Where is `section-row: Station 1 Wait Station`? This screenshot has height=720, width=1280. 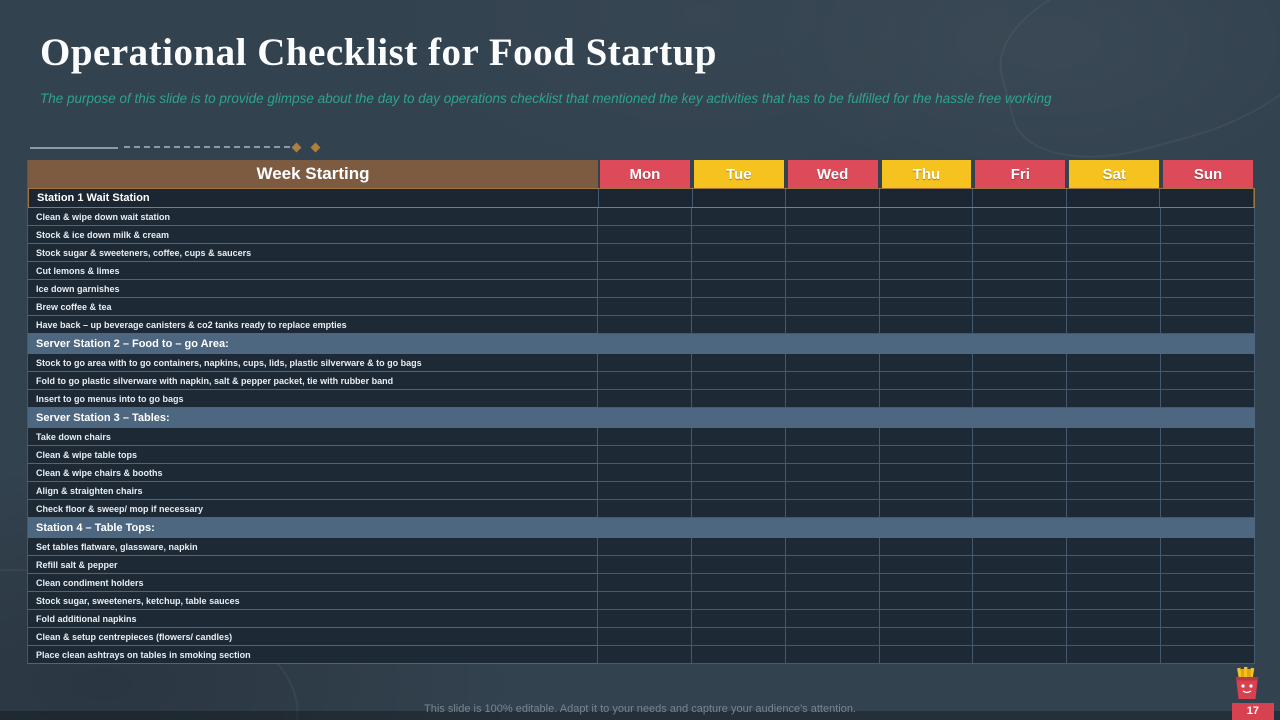
section-row: Station 1 Wait Station is located at coordinates (641, 198).